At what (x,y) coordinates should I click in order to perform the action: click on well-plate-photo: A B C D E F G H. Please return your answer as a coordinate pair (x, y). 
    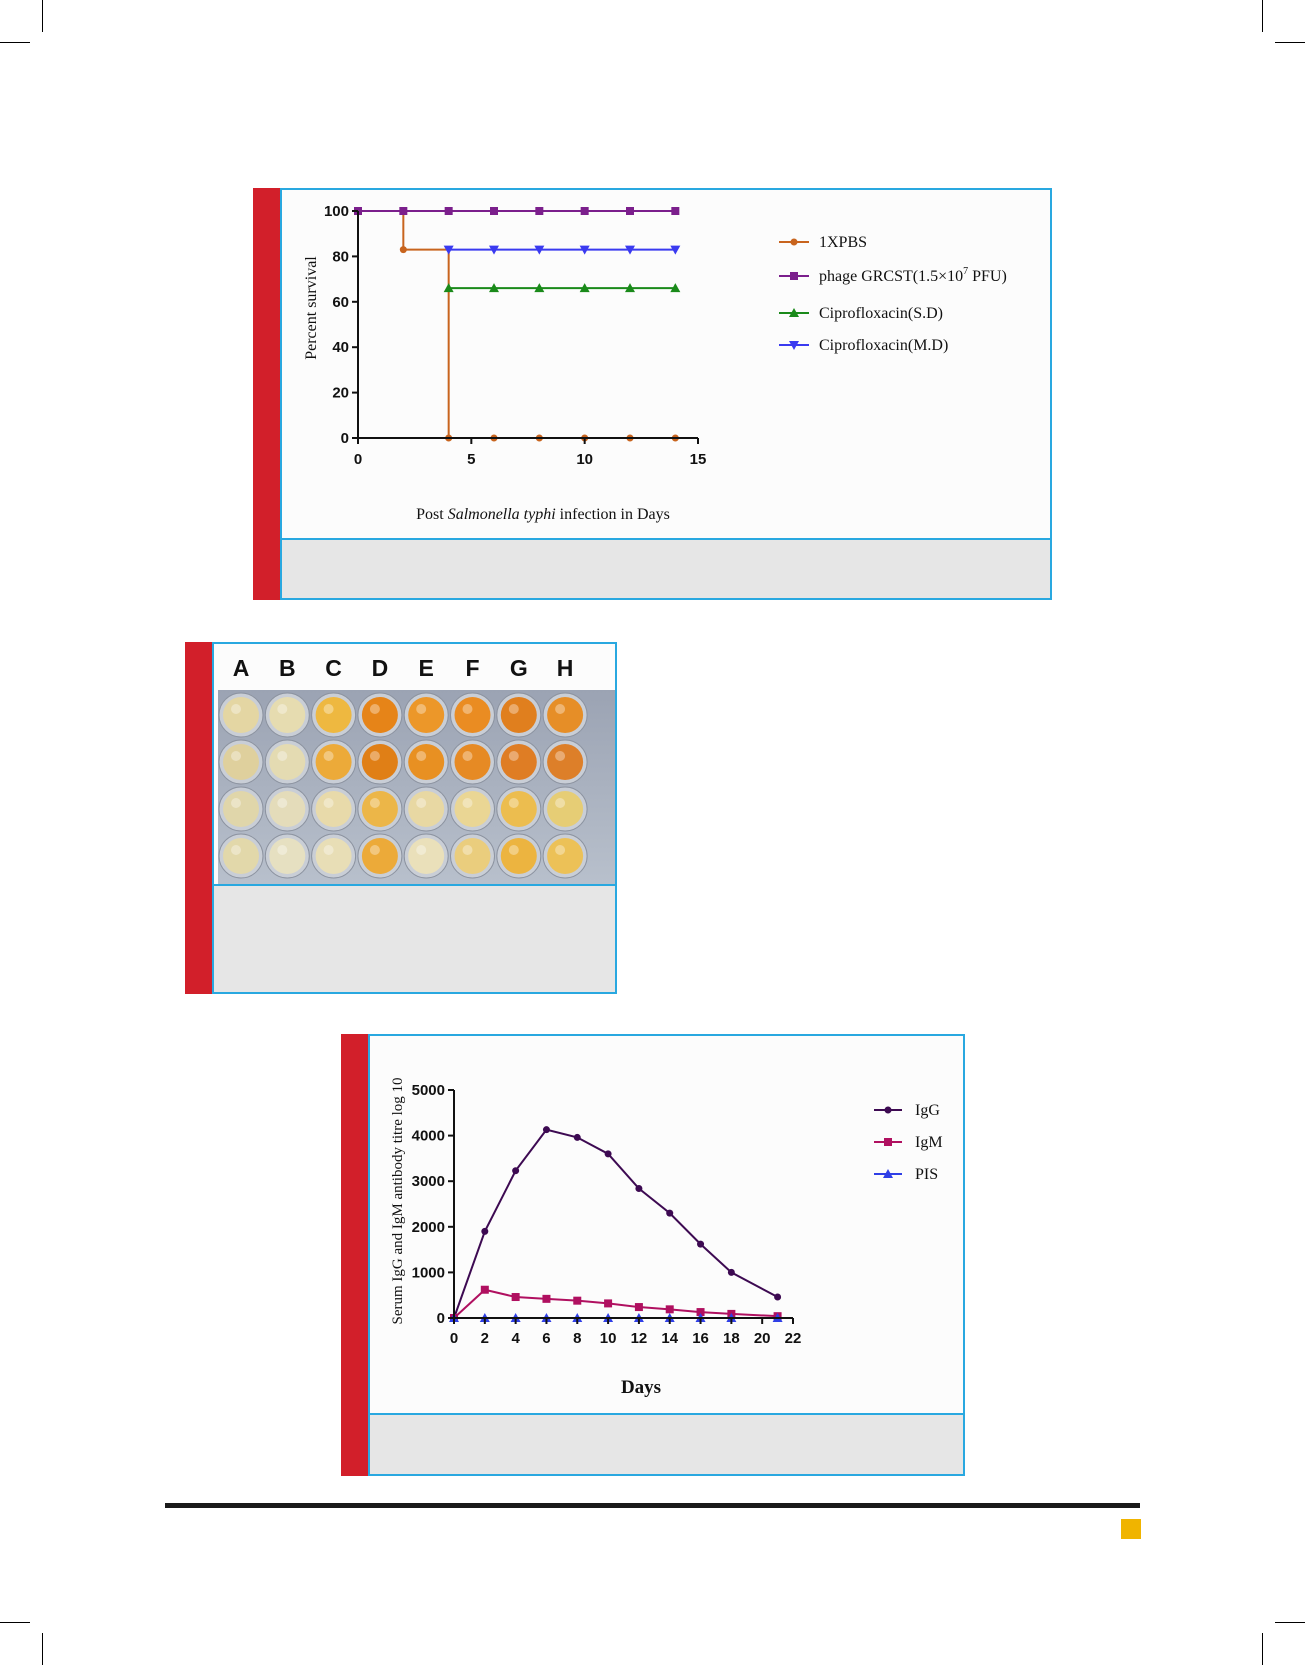
    Looking at the image, I should click on (416, 769).